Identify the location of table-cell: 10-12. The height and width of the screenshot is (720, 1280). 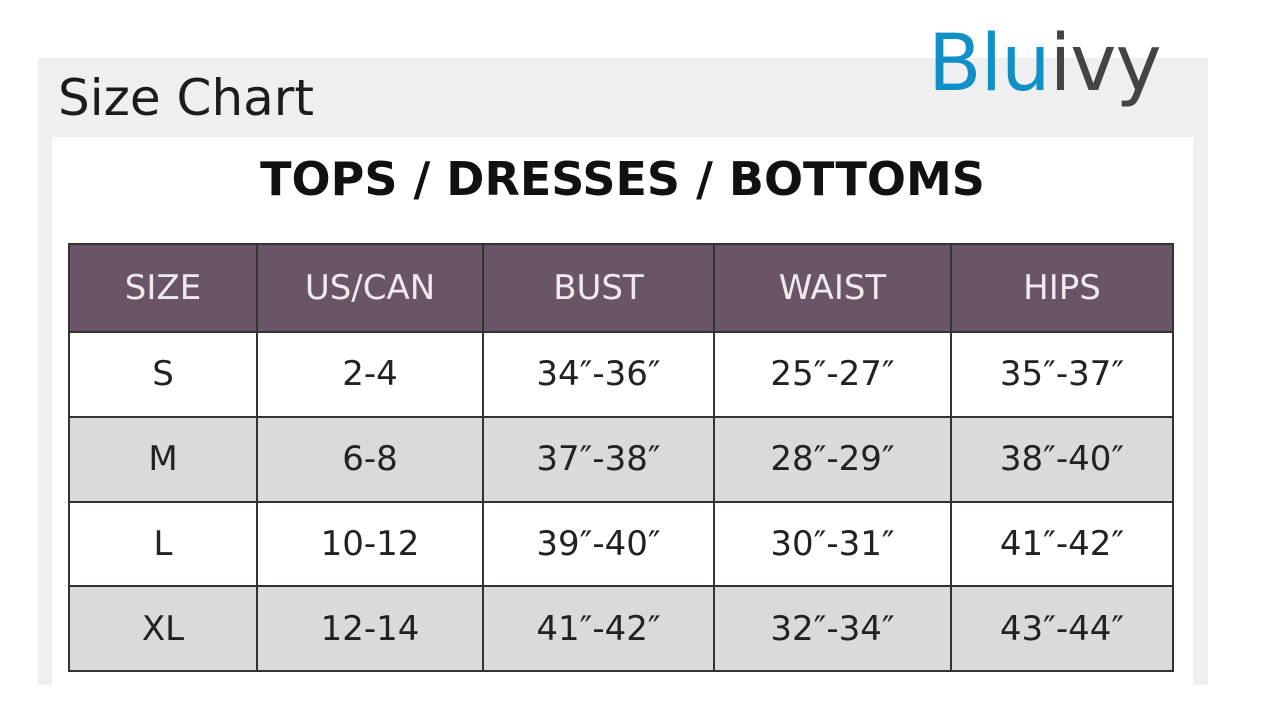
(370, 544).